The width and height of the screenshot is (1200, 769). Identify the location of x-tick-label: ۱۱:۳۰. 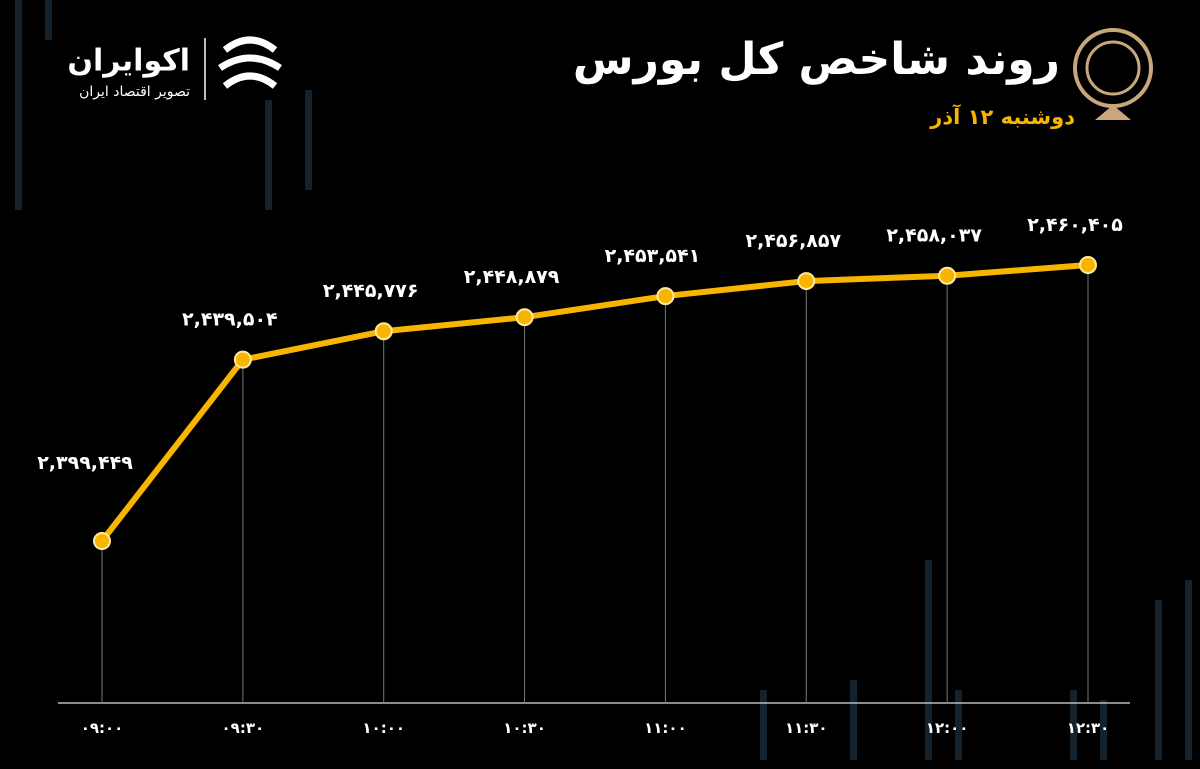
(806, 728).